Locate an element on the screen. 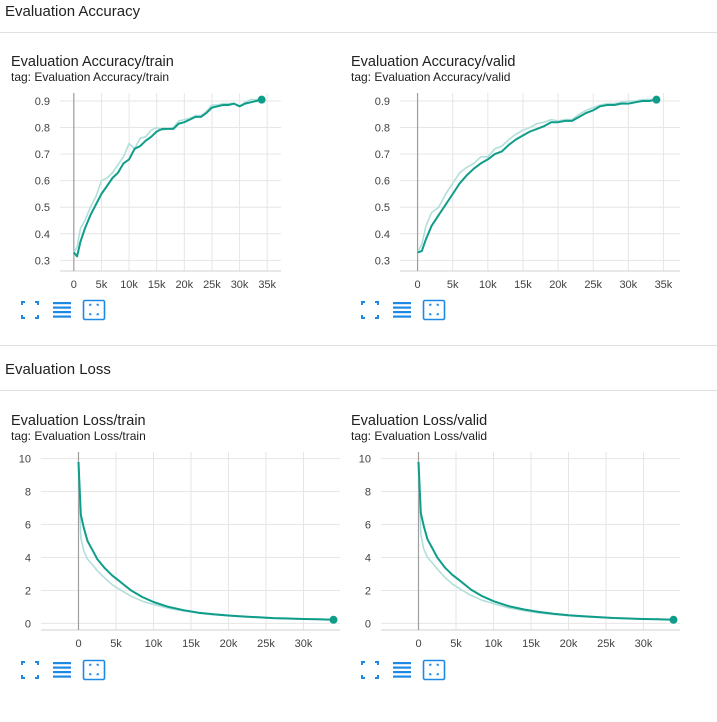  chart-title: Evaluation Loss/valid is located at coordinates (419, 421).